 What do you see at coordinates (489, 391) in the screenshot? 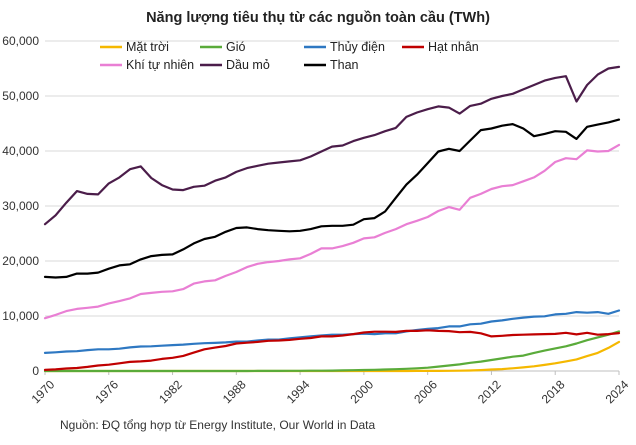
I see `x-tick-label: 2012` at bounding box center [489, 391].